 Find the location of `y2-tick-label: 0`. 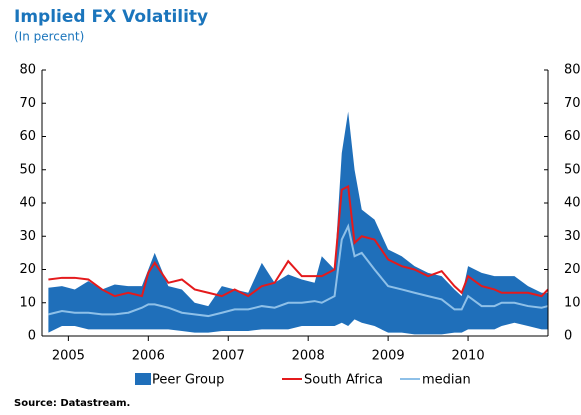

y2-tick-label: 0 is located at coordinates (568, 336).